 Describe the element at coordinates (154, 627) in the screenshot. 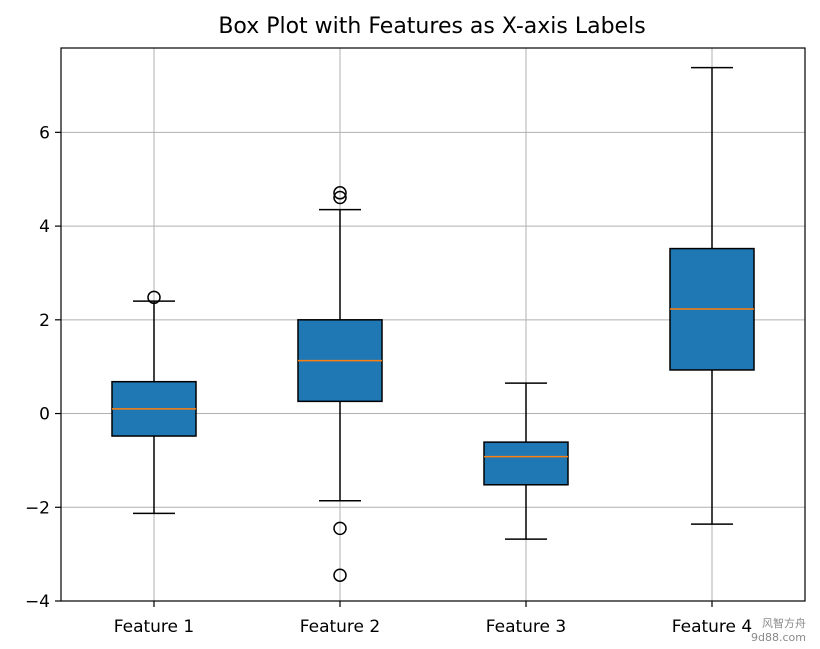

I see `x-tick-label: Feature 1` at that location.